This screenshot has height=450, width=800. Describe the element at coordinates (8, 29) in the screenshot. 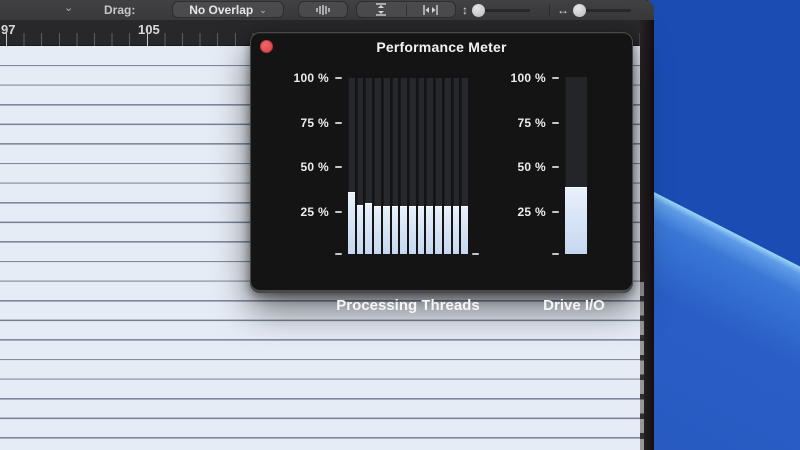

I see `ruler-marker: 97` at that location.